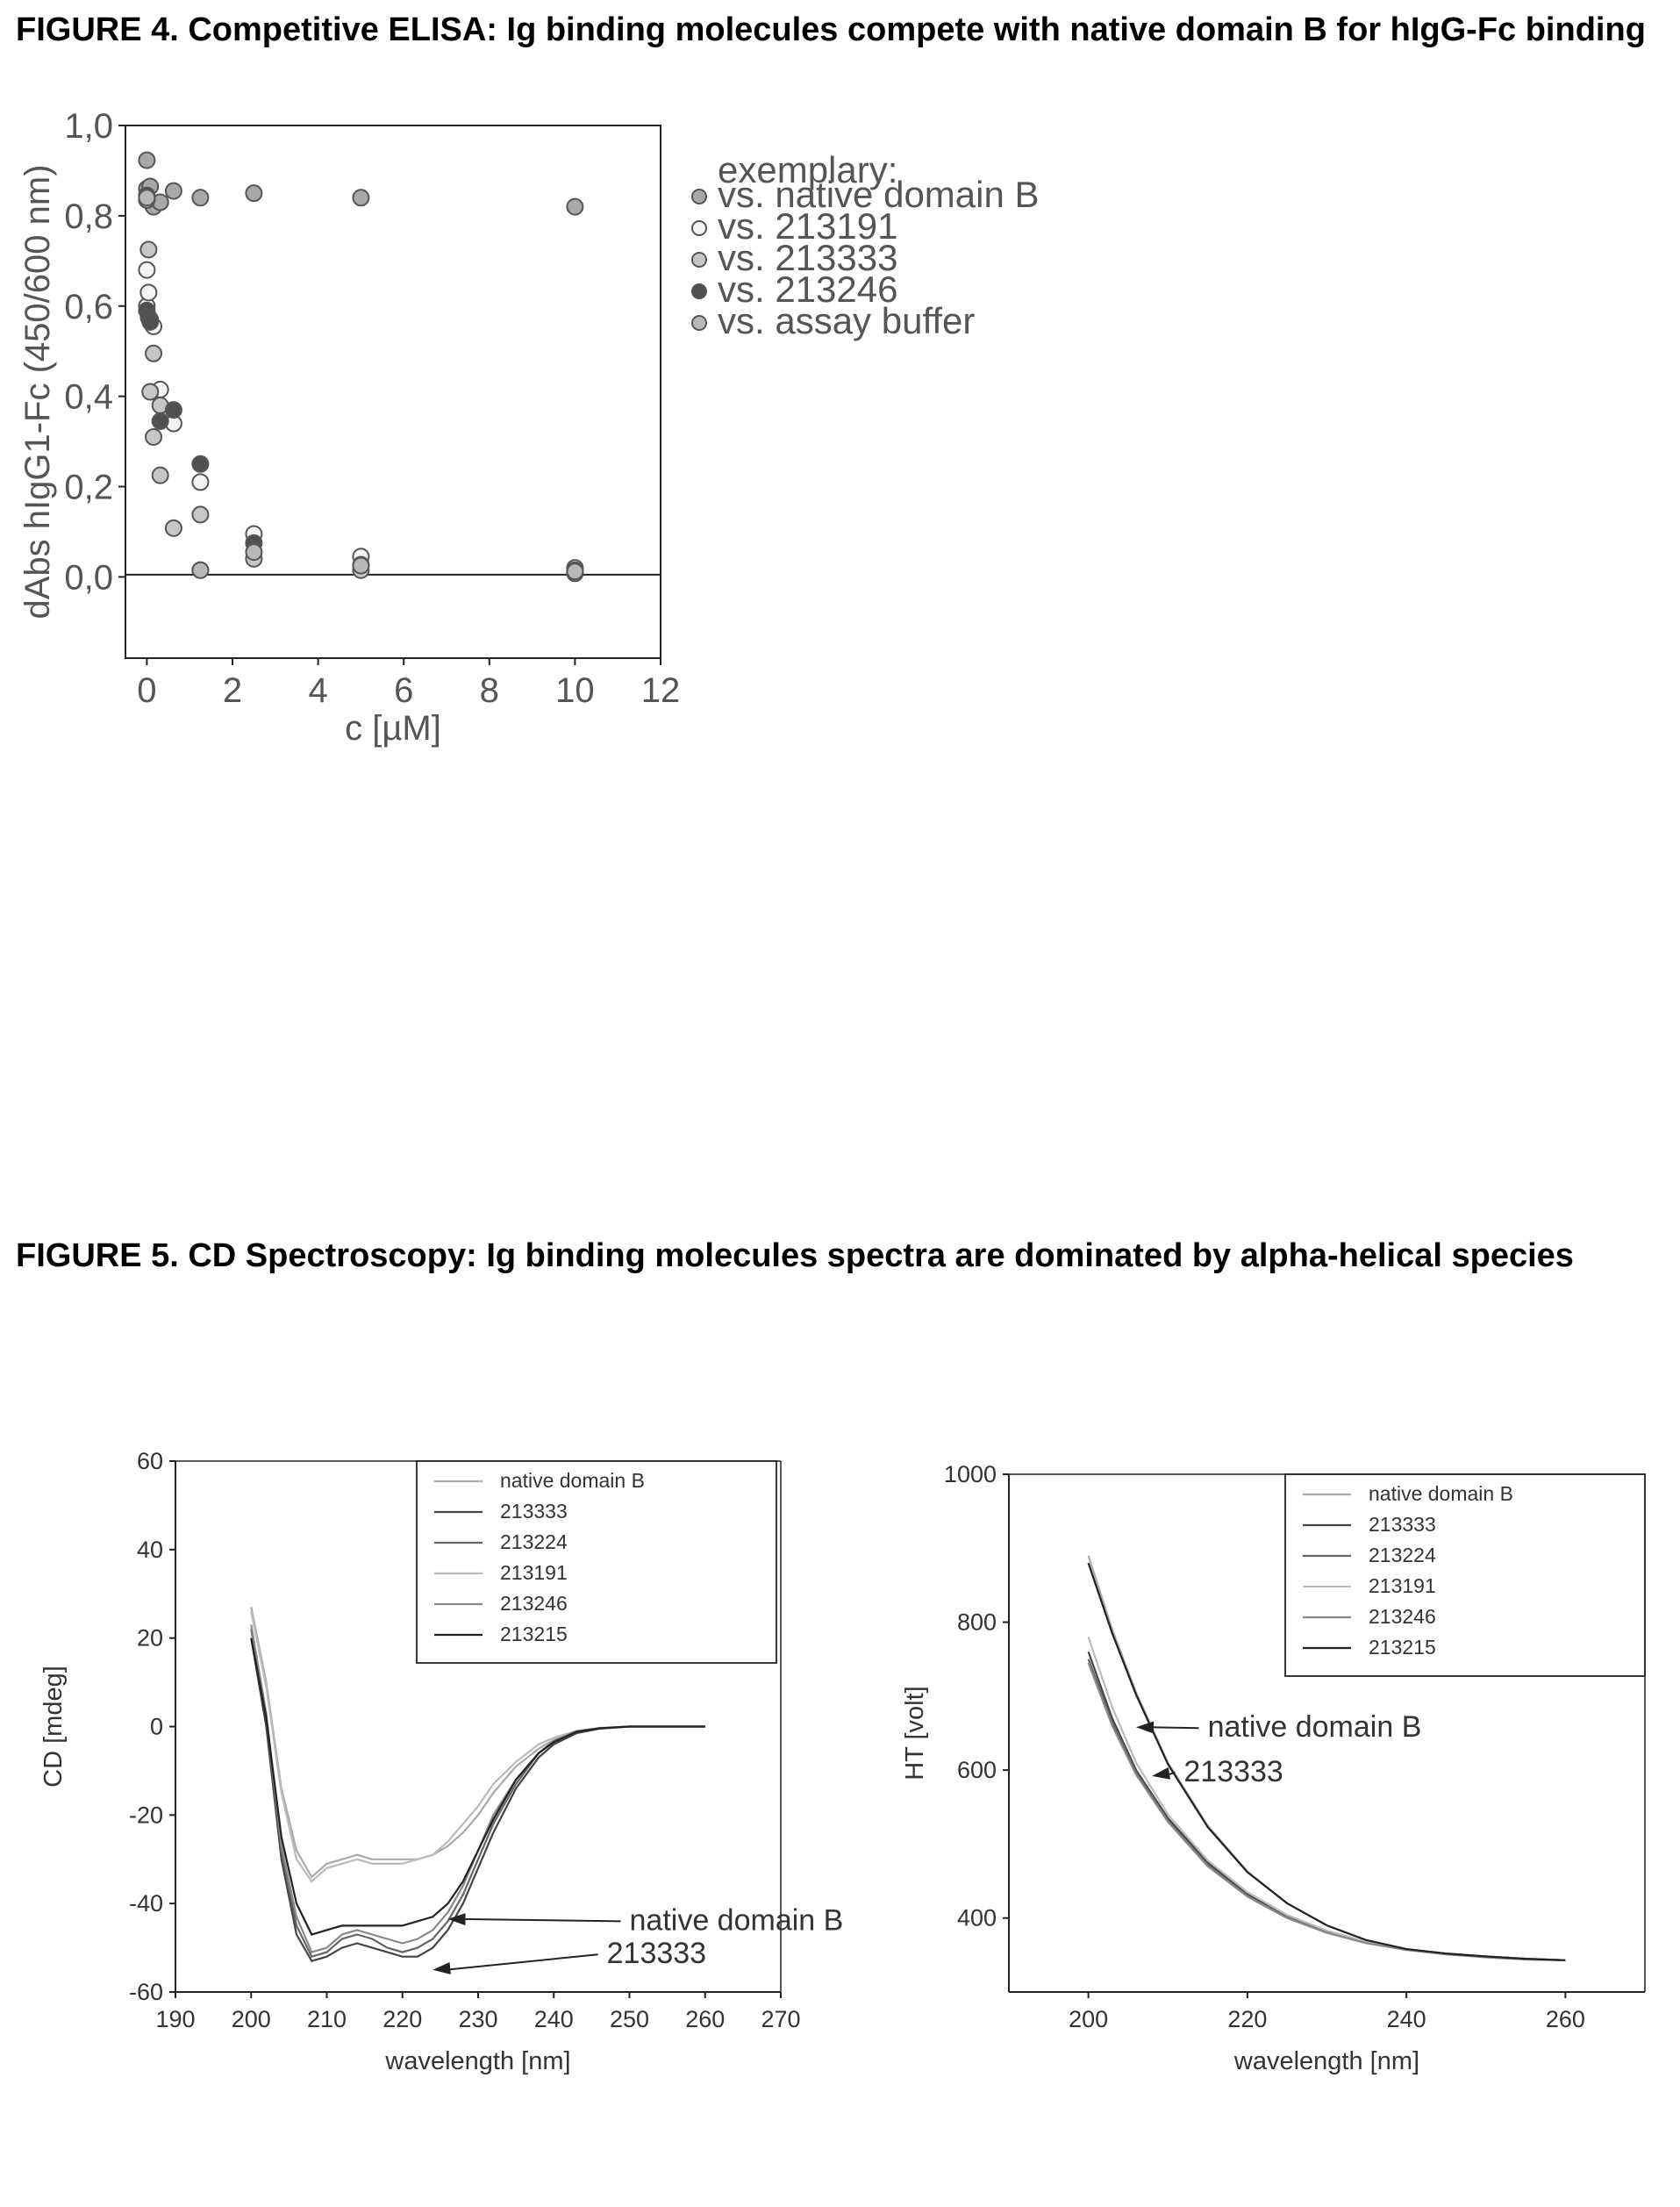 This screenshot has height=2207, width=1680. What do you see at coordinates (150, 1550) in the screenshot?
I see `y-tick-label: 40` at bounding box center [150, 1550].